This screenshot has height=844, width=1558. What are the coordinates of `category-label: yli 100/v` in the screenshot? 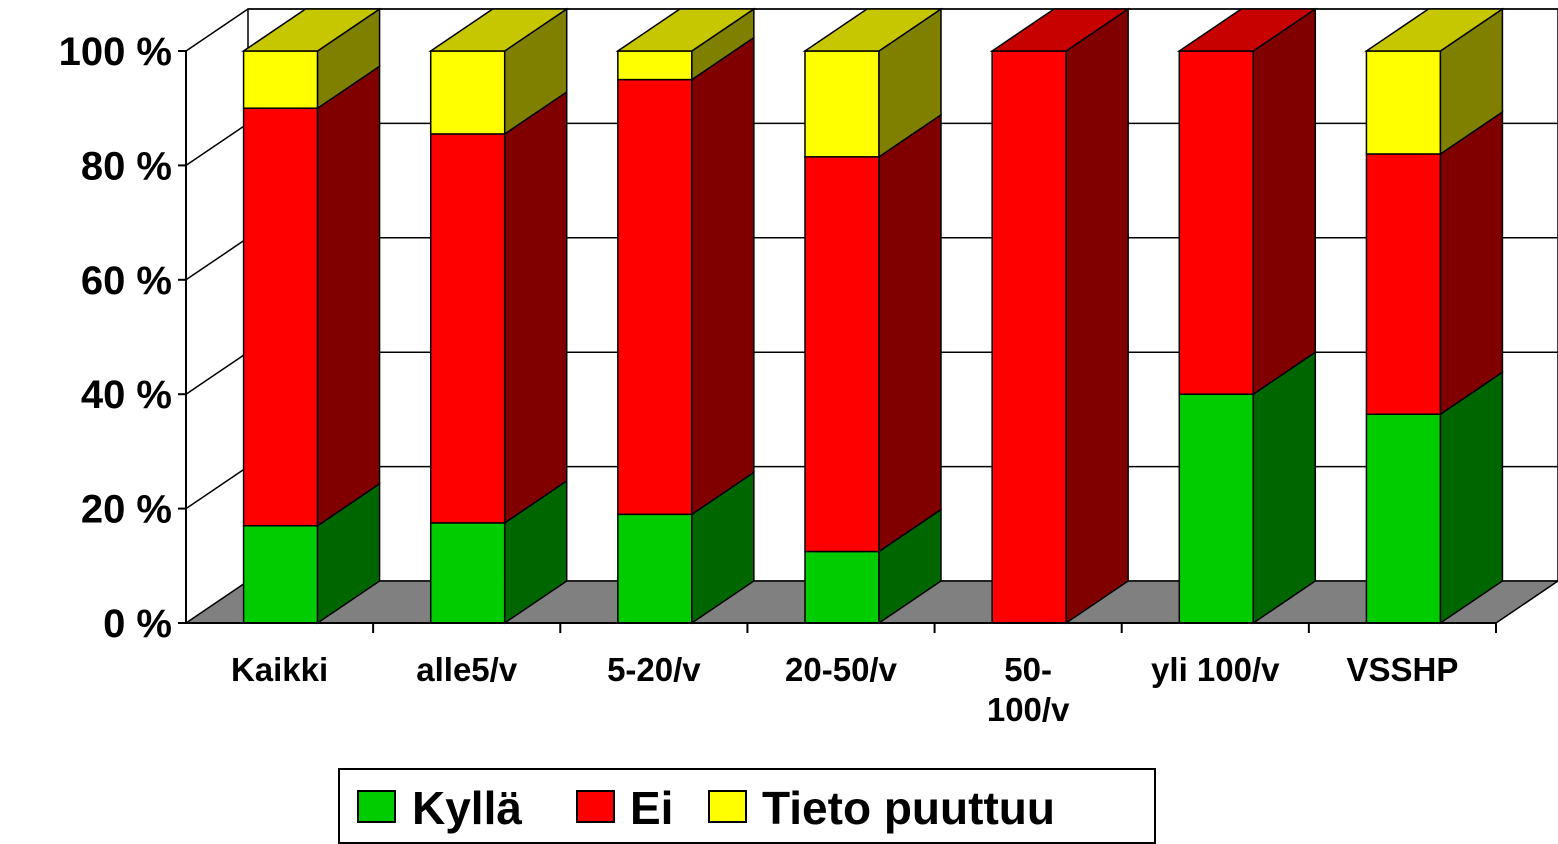 It's located at (1215, 669).